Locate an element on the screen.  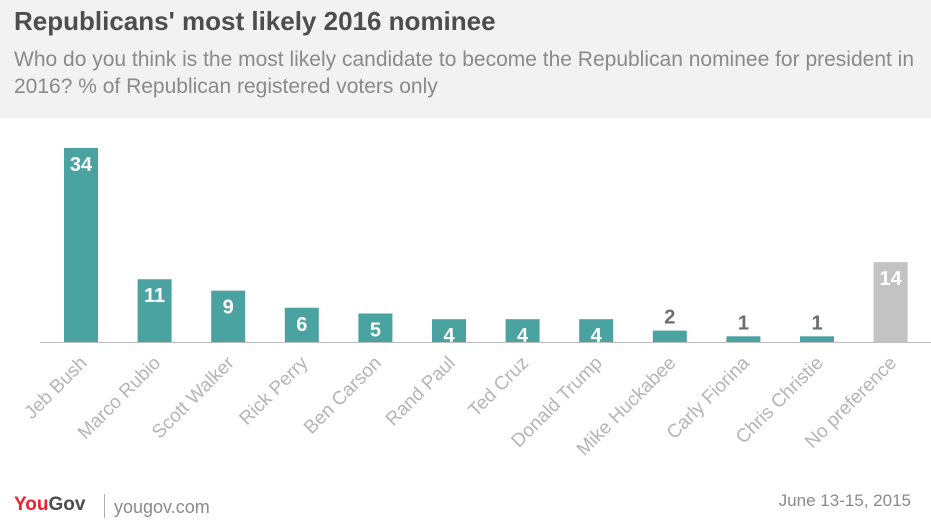
footer-site-link: yougov.com is located at coordinates (162, 507).